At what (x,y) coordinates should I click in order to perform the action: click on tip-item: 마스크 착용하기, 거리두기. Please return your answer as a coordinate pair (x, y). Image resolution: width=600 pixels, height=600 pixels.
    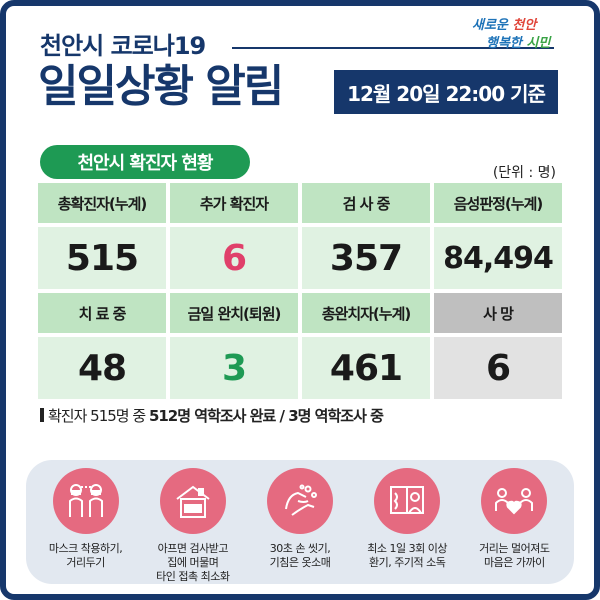
    Looking at the image, I should click on (86, 526).